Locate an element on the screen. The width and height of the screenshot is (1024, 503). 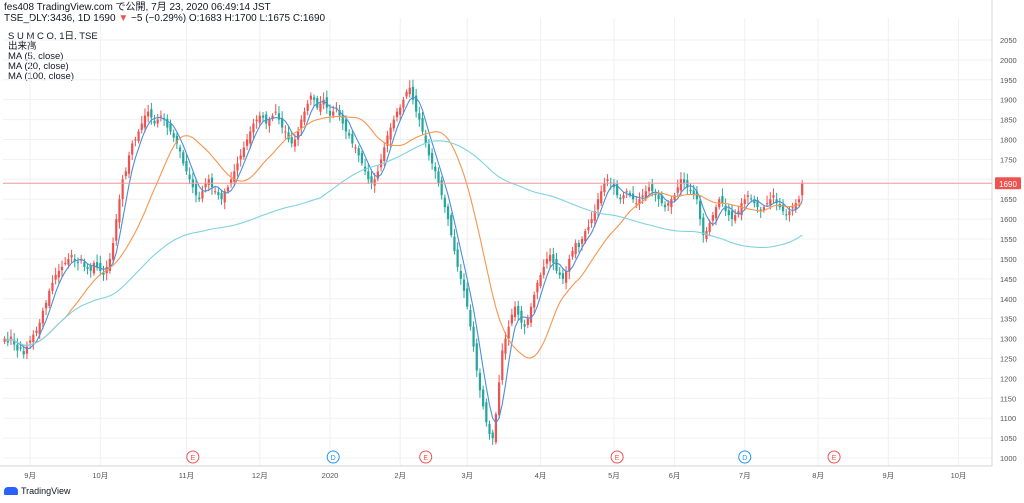
earnings-marker: E is located at coordinates (426, 457).